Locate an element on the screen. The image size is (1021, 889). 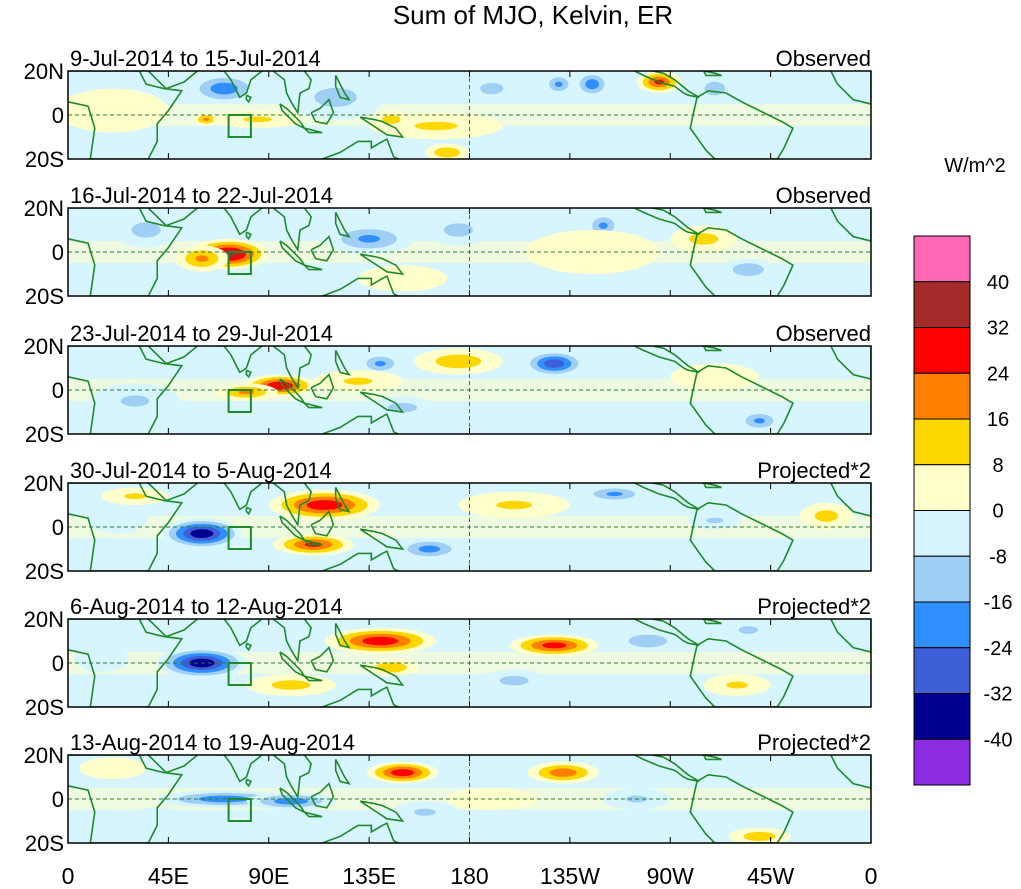
lon-tick-label: 135E is located at coordinates (369, 876).